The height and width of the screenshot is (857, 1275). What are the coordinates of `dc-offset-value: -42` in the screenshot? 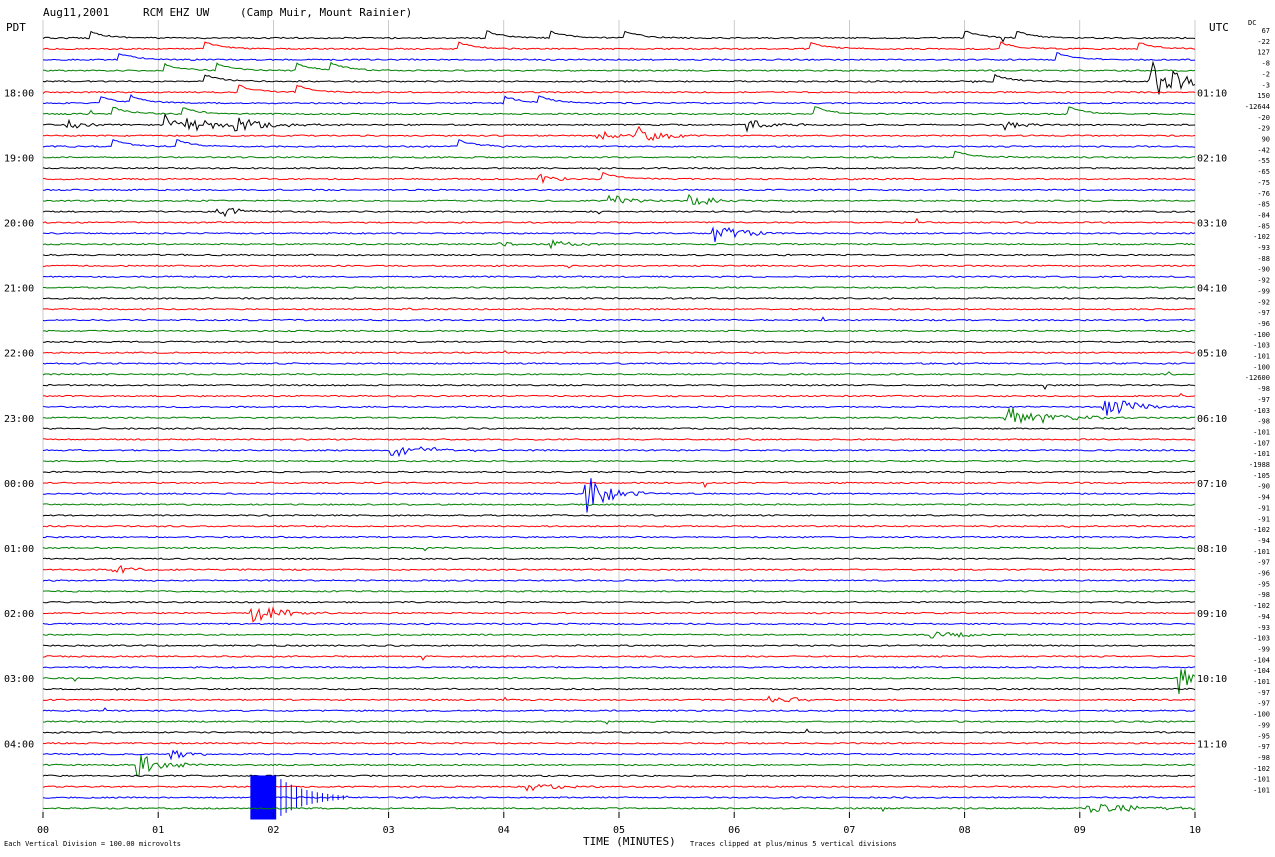 It's located at (1263, 150).